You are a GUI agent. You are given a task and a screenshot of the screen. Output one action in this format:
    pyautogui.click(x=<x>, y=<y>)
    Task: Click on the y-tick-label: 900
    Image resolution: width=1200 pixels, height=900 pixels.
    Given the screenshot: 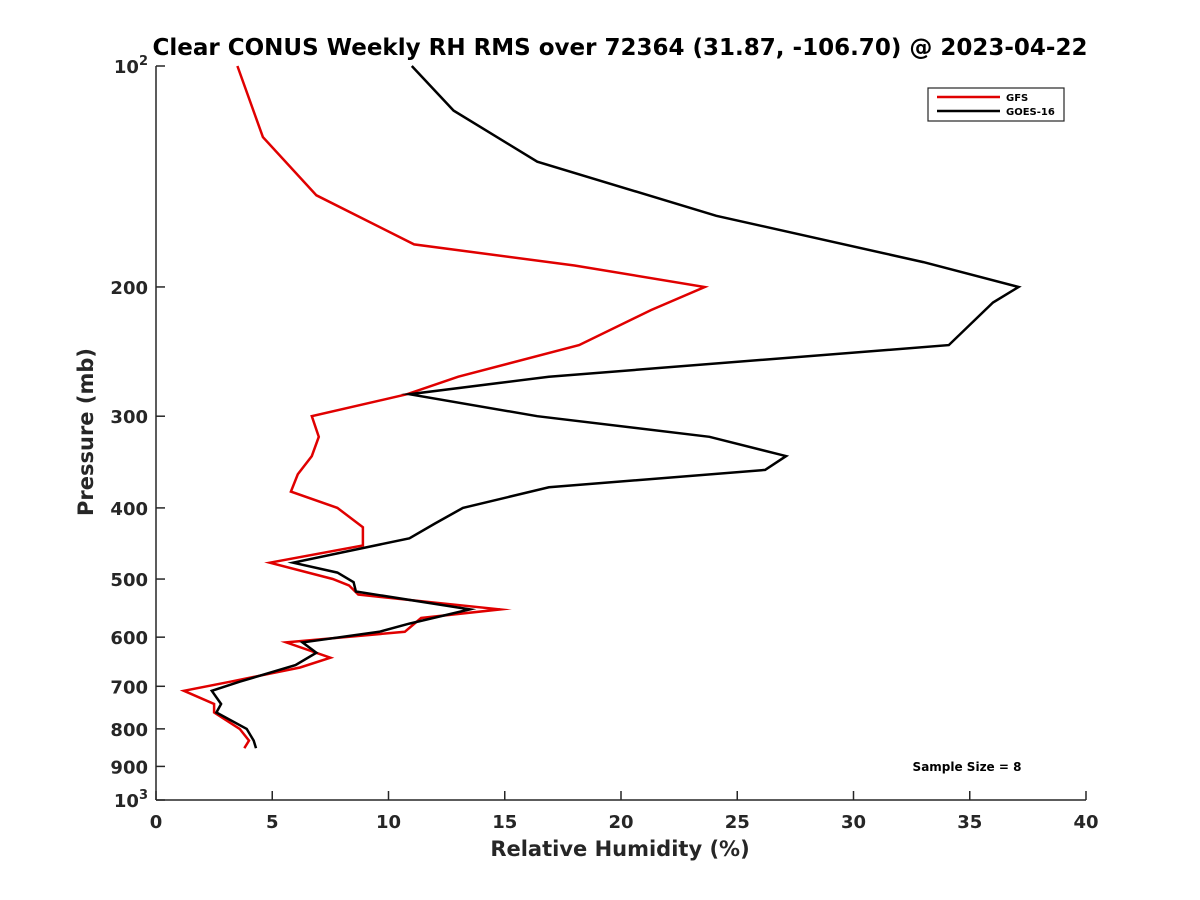 What is the action you would take?
    pyautogui.click(x=129, y=767)
    